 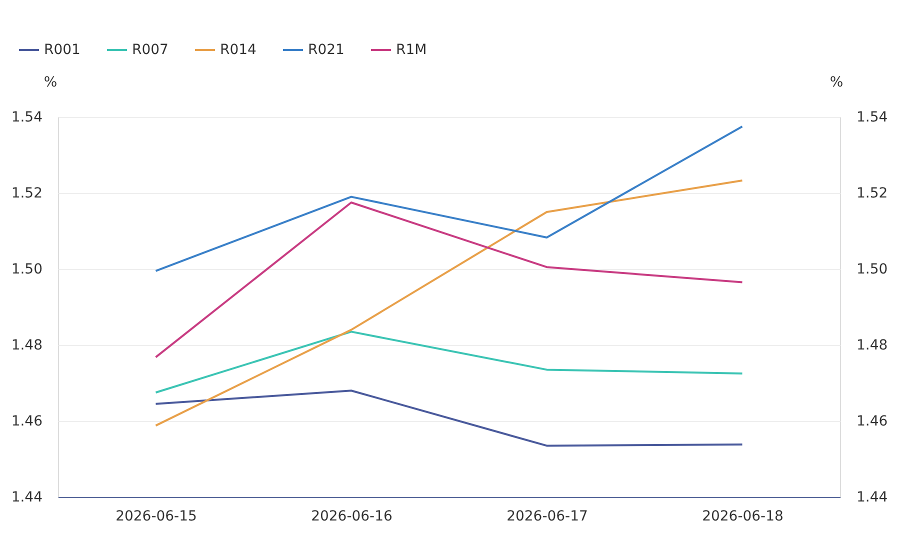 I want to click on y2-tick-label: 1.48, so click(x=872, y=346).